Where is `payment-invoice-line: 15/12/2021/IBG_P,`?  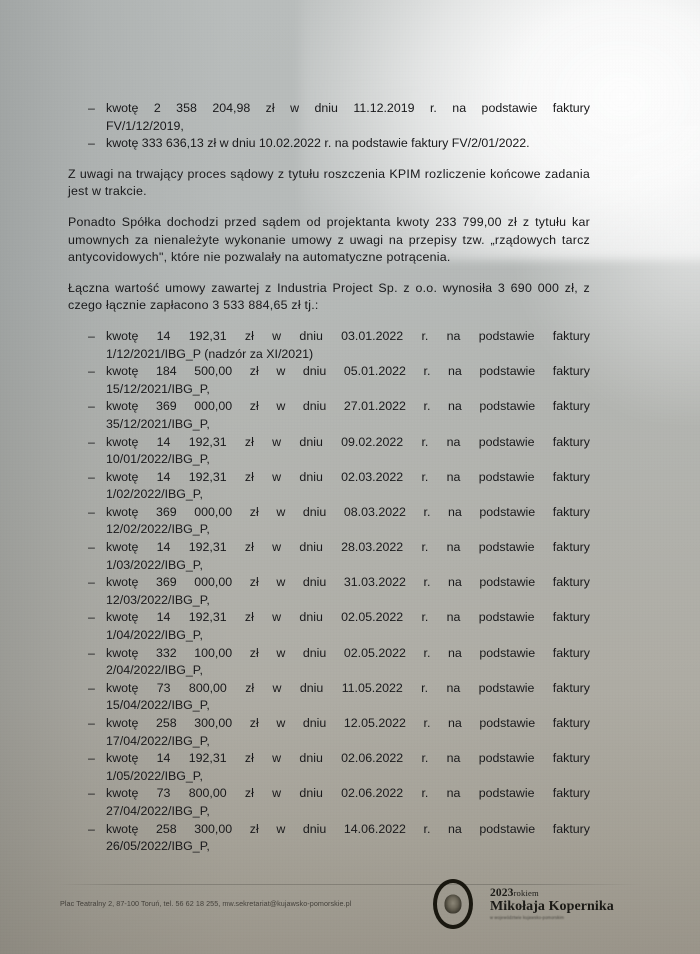 payment-invoice-line: 15/12/2021/IBG_P, is located at coordinates (158, 388).